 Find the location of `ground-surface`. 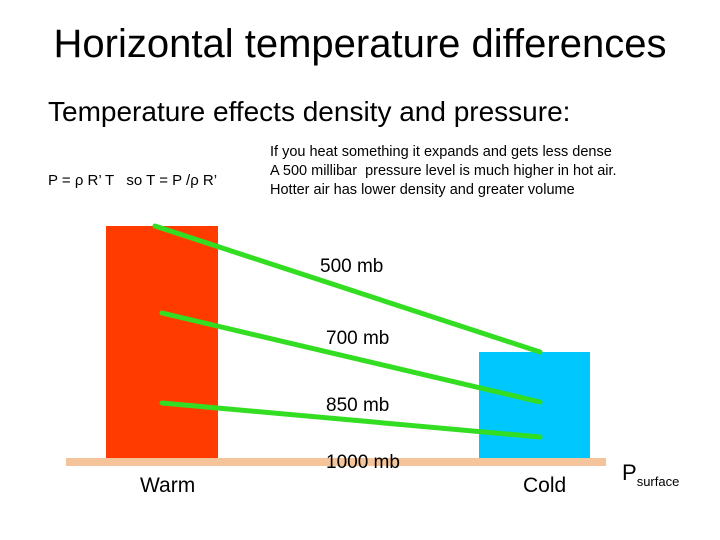

ground-surface is located at coordinates (336, 462).